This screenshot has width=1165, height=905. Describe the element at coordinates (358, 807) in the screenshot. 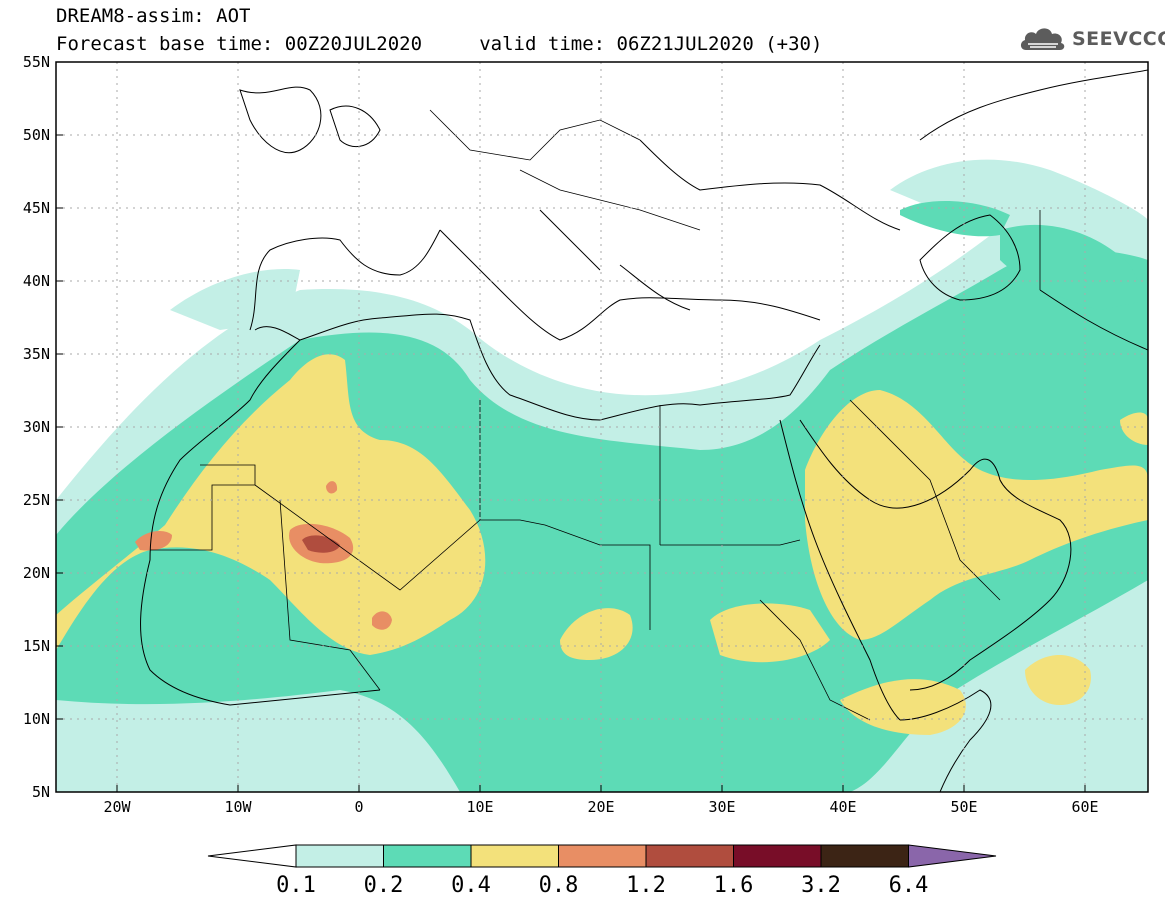

I see `lon-label: 0` at that location.